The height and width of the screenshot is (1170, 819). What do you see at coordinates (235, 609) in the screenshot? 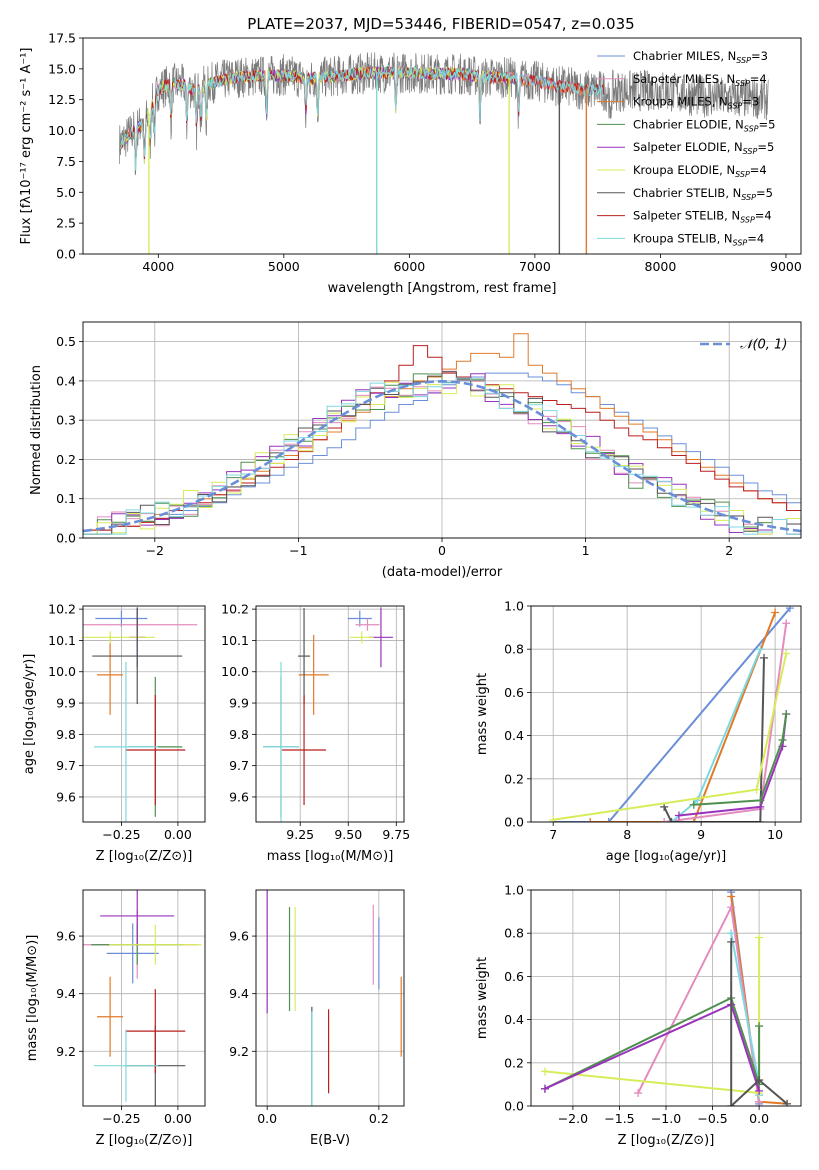
I see `y-tick-label: 10.2` at bounding box center [235, 609].